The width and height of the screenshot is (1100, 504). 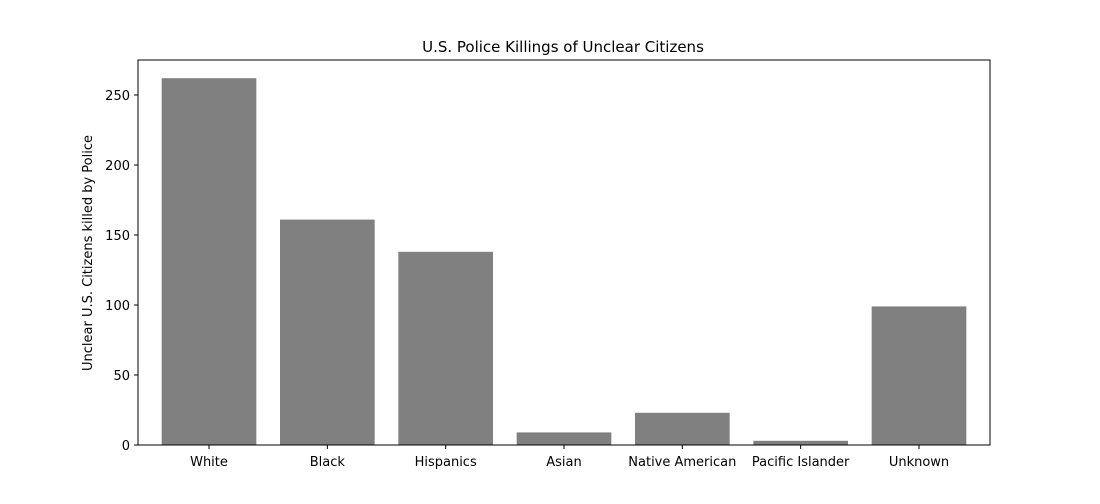 What do you see at coordinates (117, 166) in the screenshot?
I see `y-tick-label: 200` at bounding box center [117, 166].